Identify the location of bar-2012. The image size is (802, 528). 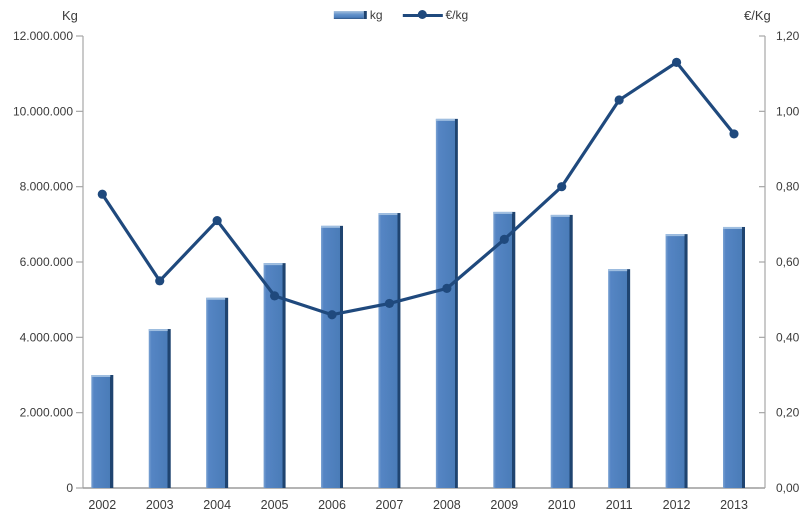
(676, 361).